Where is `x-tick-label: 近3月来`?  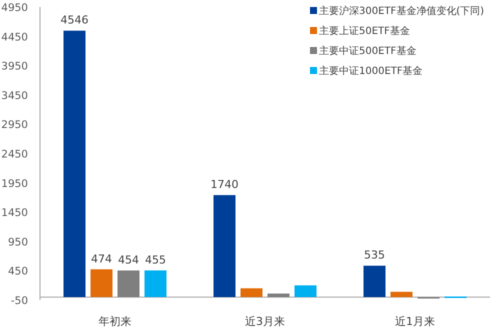 x-tick-label: 近3月来 is located at coordinates (265, 321).